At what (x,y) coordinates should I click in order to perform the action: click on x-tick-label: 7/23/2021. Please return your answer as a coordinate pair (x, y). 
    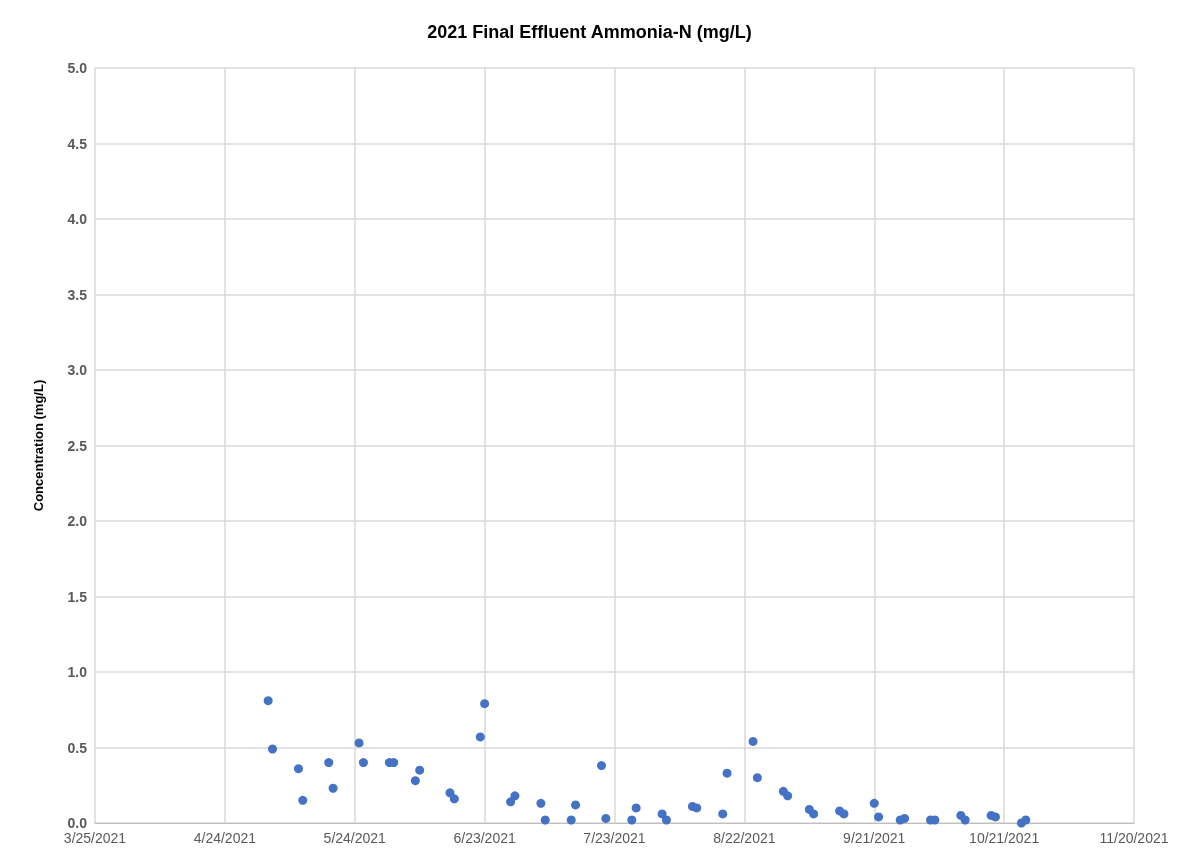
    Looking at the image, I should click on (614, 838).